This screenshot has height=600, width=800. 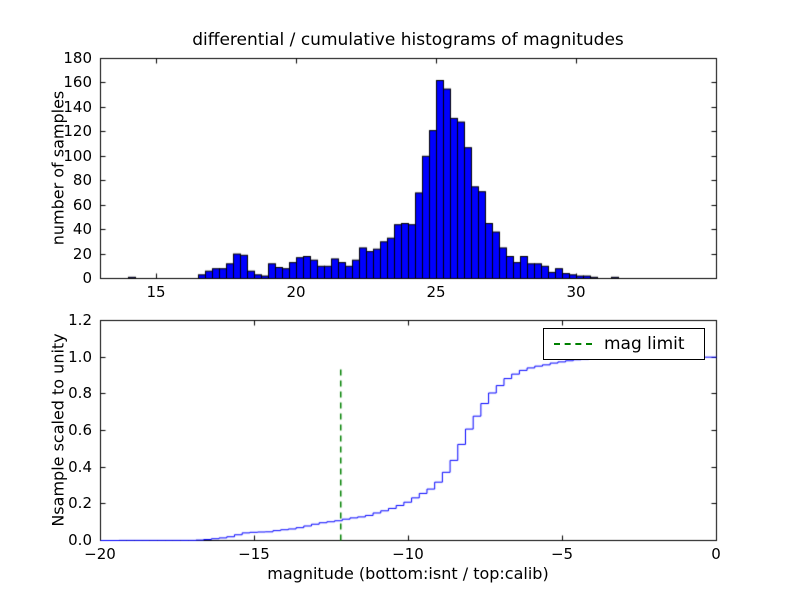 What do you see at coordinates (87, 278) in the screenshot?
I see `top-y-tick-label: 0` at bounding box center [87, 278].